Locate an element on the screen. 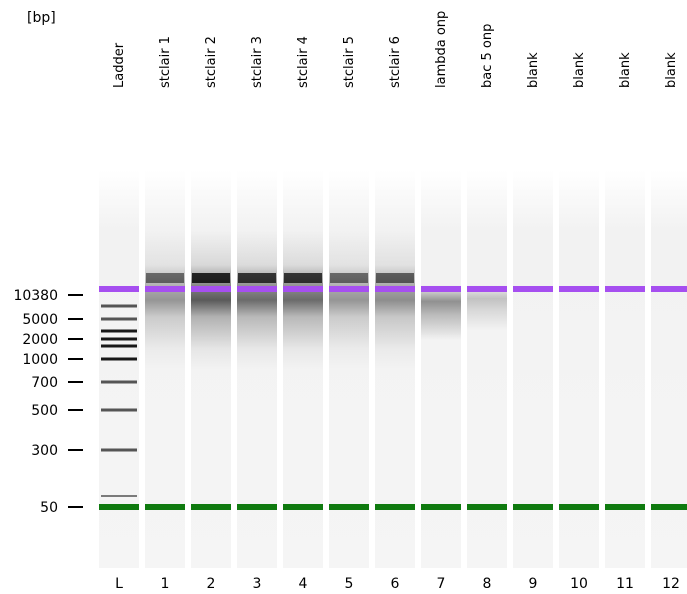 This screenshot has height=594, width=687. lane-id: 4 is located at coordinates (303, 584).